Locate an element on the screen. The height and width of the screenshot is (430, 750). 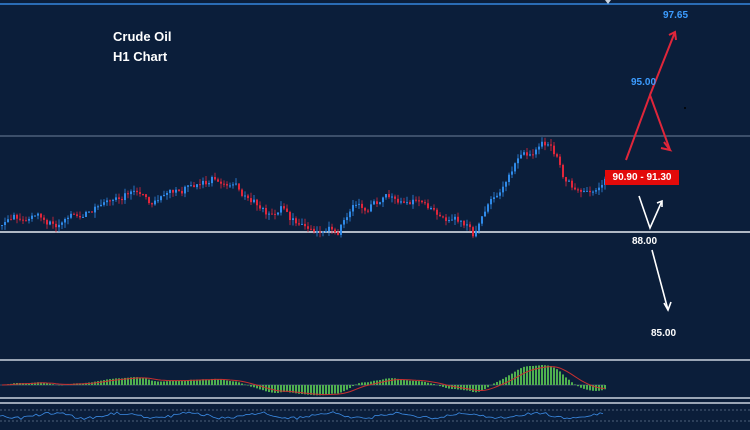
forecast-up-path is located at coordinates (648, 126).